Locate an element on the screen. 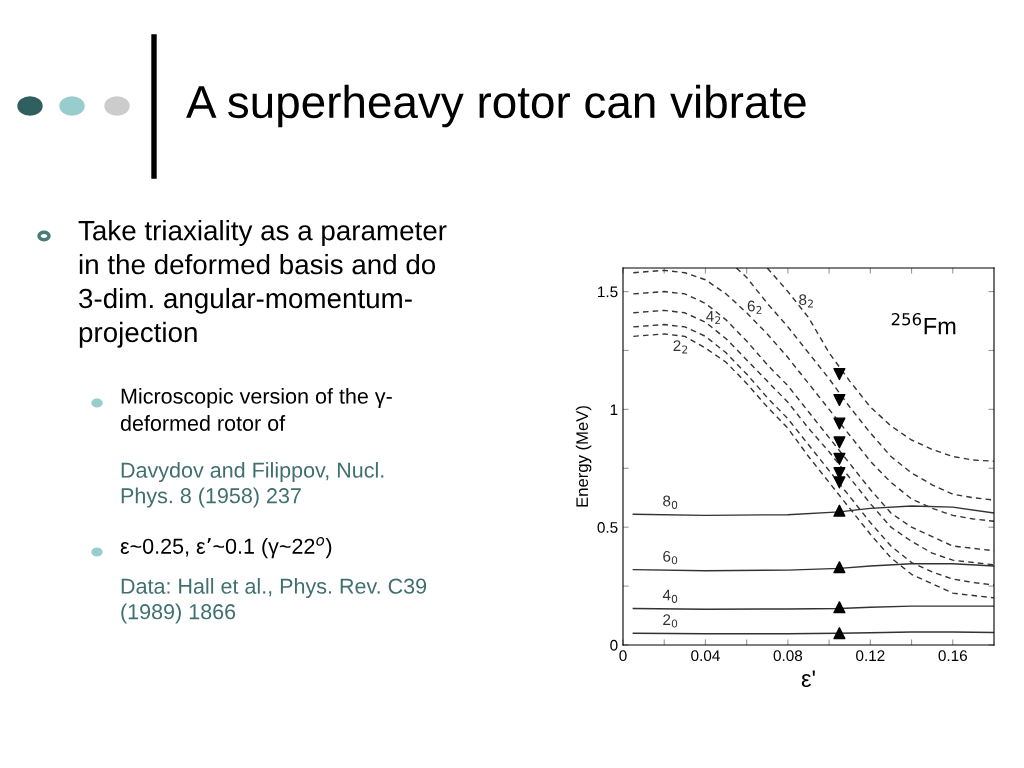 This screenshot has width=1024, height=768. series-label: 4$_{2}$ is located at coordinates (713, 318).